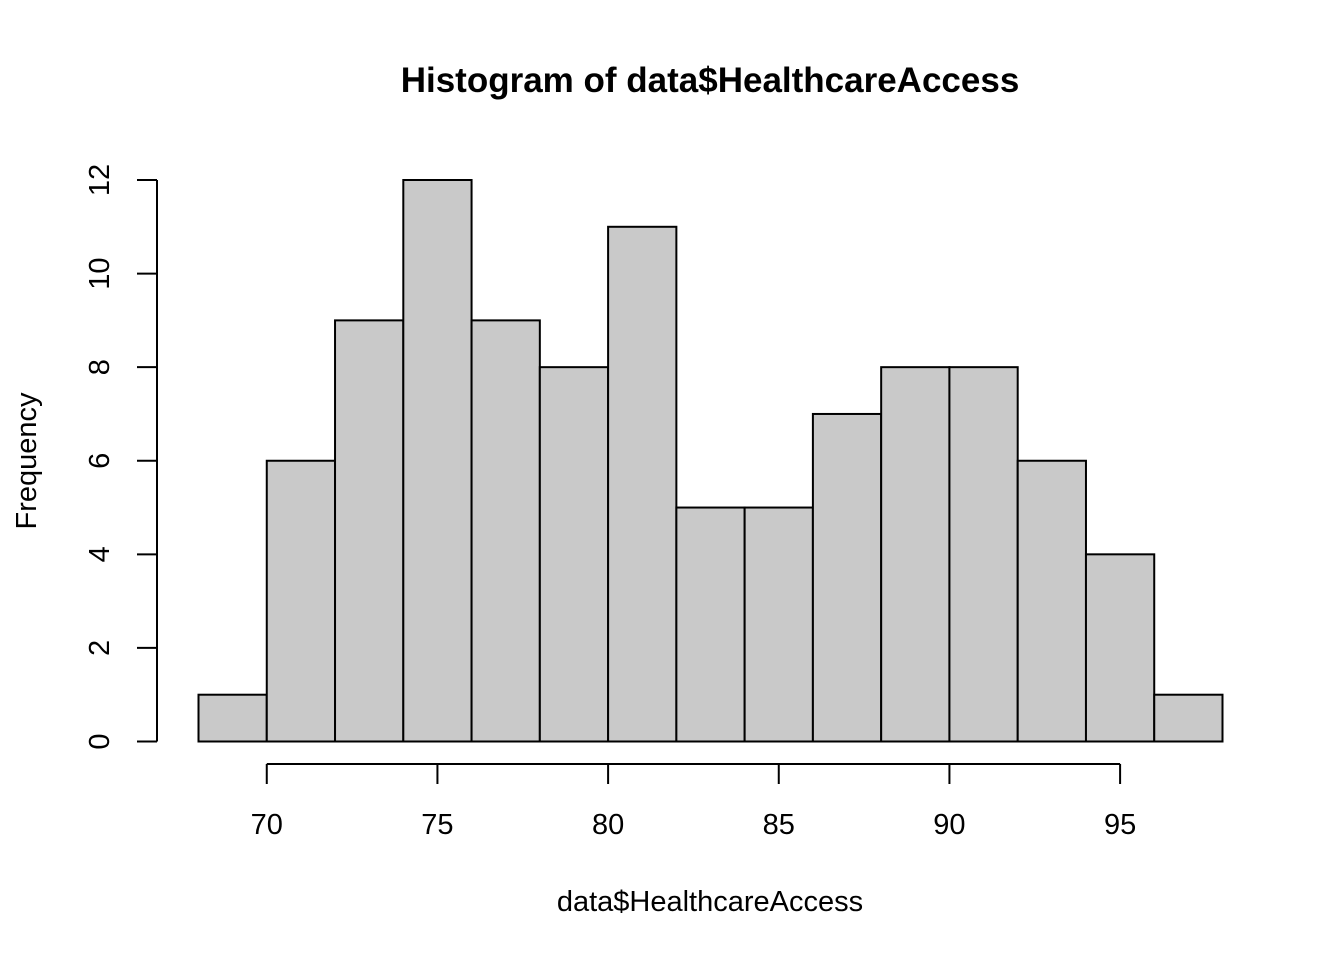 This screenshot has height=960, width=1344. I want to click on y-tick-label: 8, so click(100, 367).